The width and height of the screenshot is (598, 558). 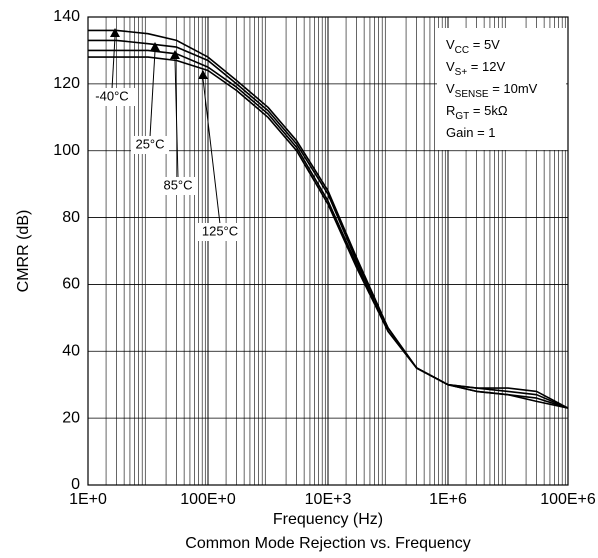 What do you see at coordinates (484, 44) in the screenshot?
I see `condition-rest: = 5V` at bounding box center [484, 44].